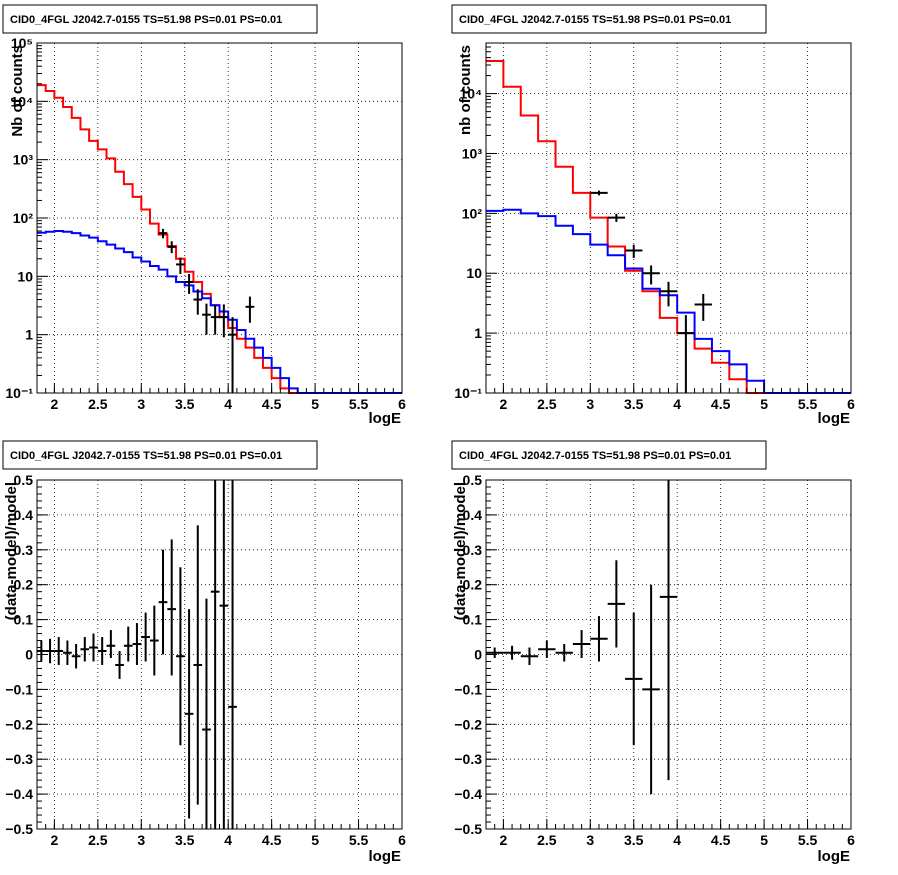 This screenshot has height=875, width=898. I want to click on y-axis-label: Nb of counts, so click(17, 91).